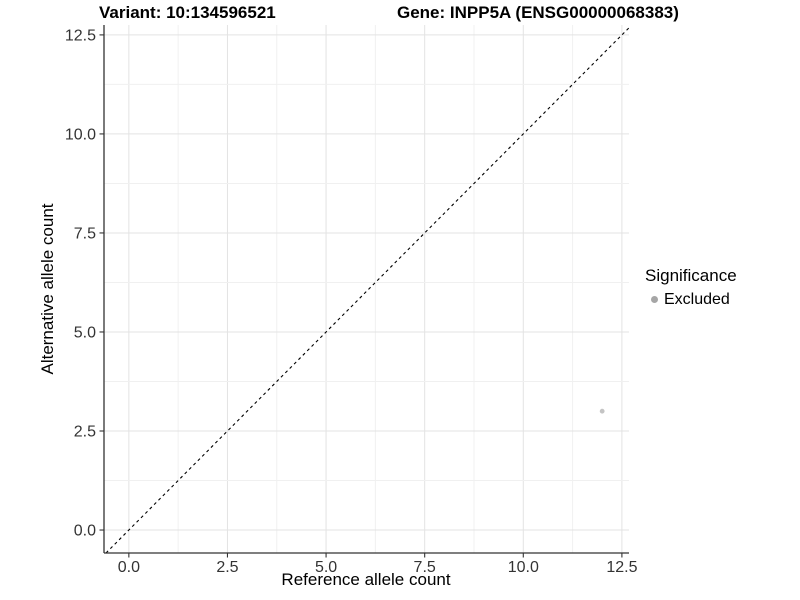 This screenshot has width=800, height=600. I want to click on legend: Significance Excluded, so click(691, 288).